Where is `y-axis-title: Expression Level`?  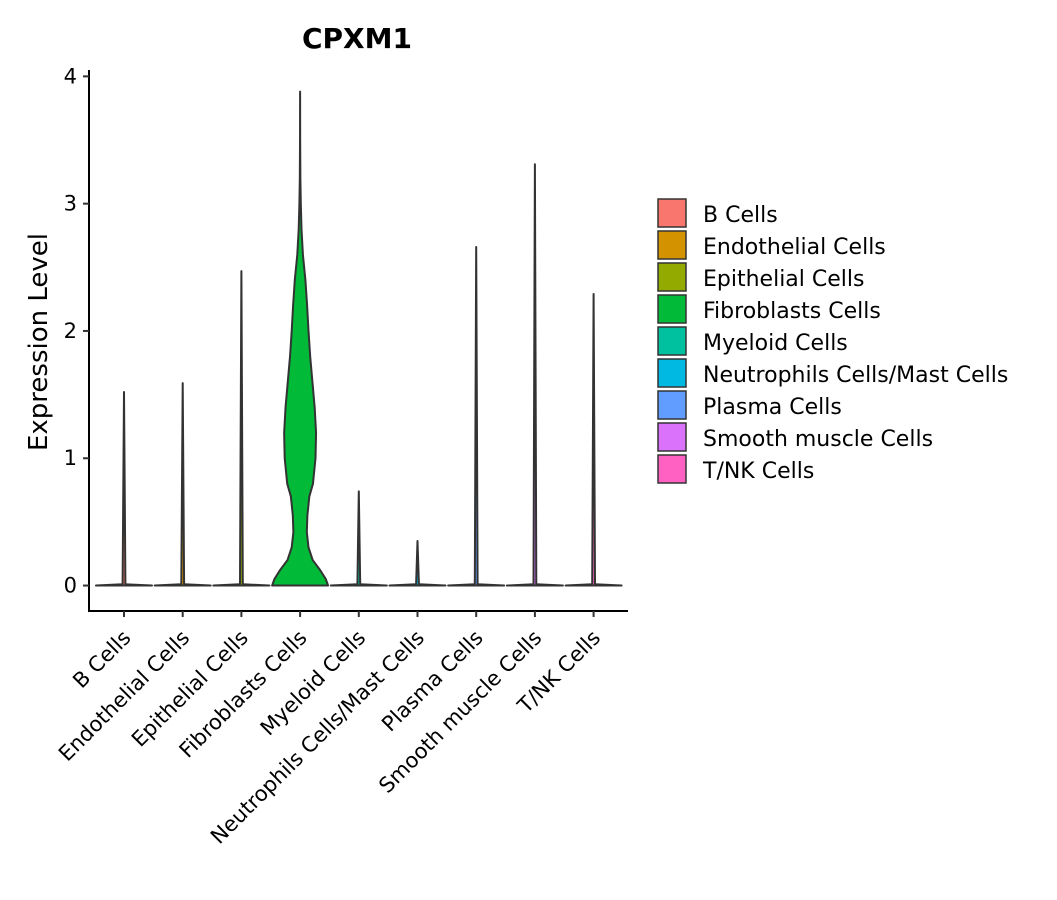 y-axis-title: Expression Level is located at coordinates (39, 342).